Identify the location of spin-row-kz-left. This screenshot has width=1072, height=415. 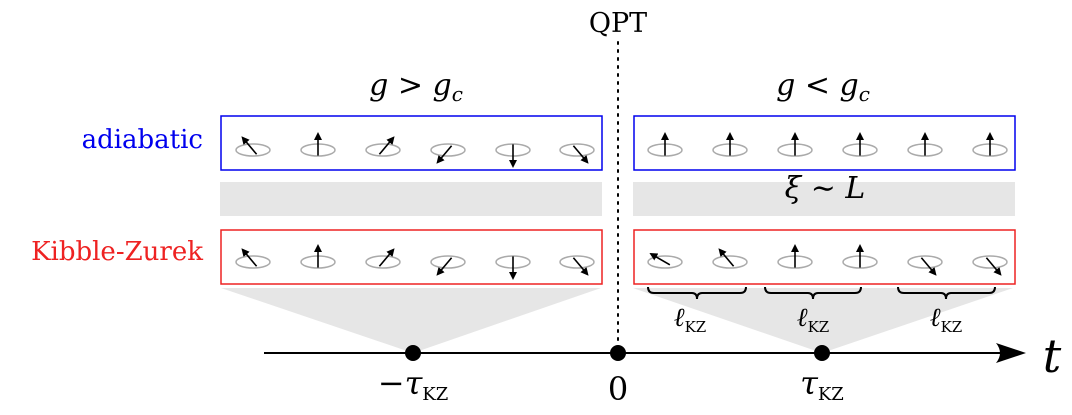
(415, 262).